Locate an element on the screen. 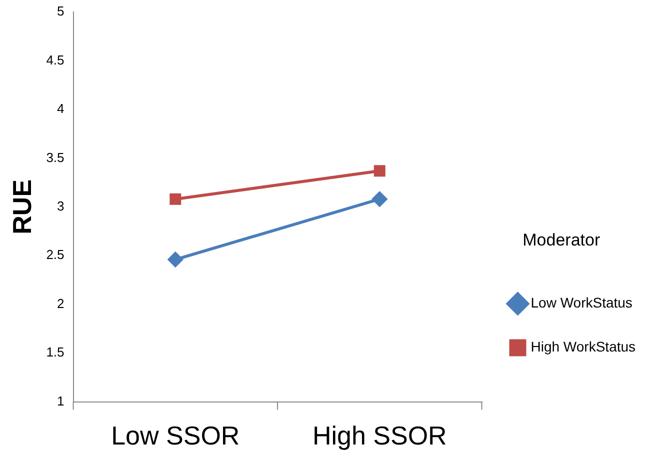 The height and width of the screenshot is (469, 651). y-tick-label: 5 is located at coordinates (60, 11).